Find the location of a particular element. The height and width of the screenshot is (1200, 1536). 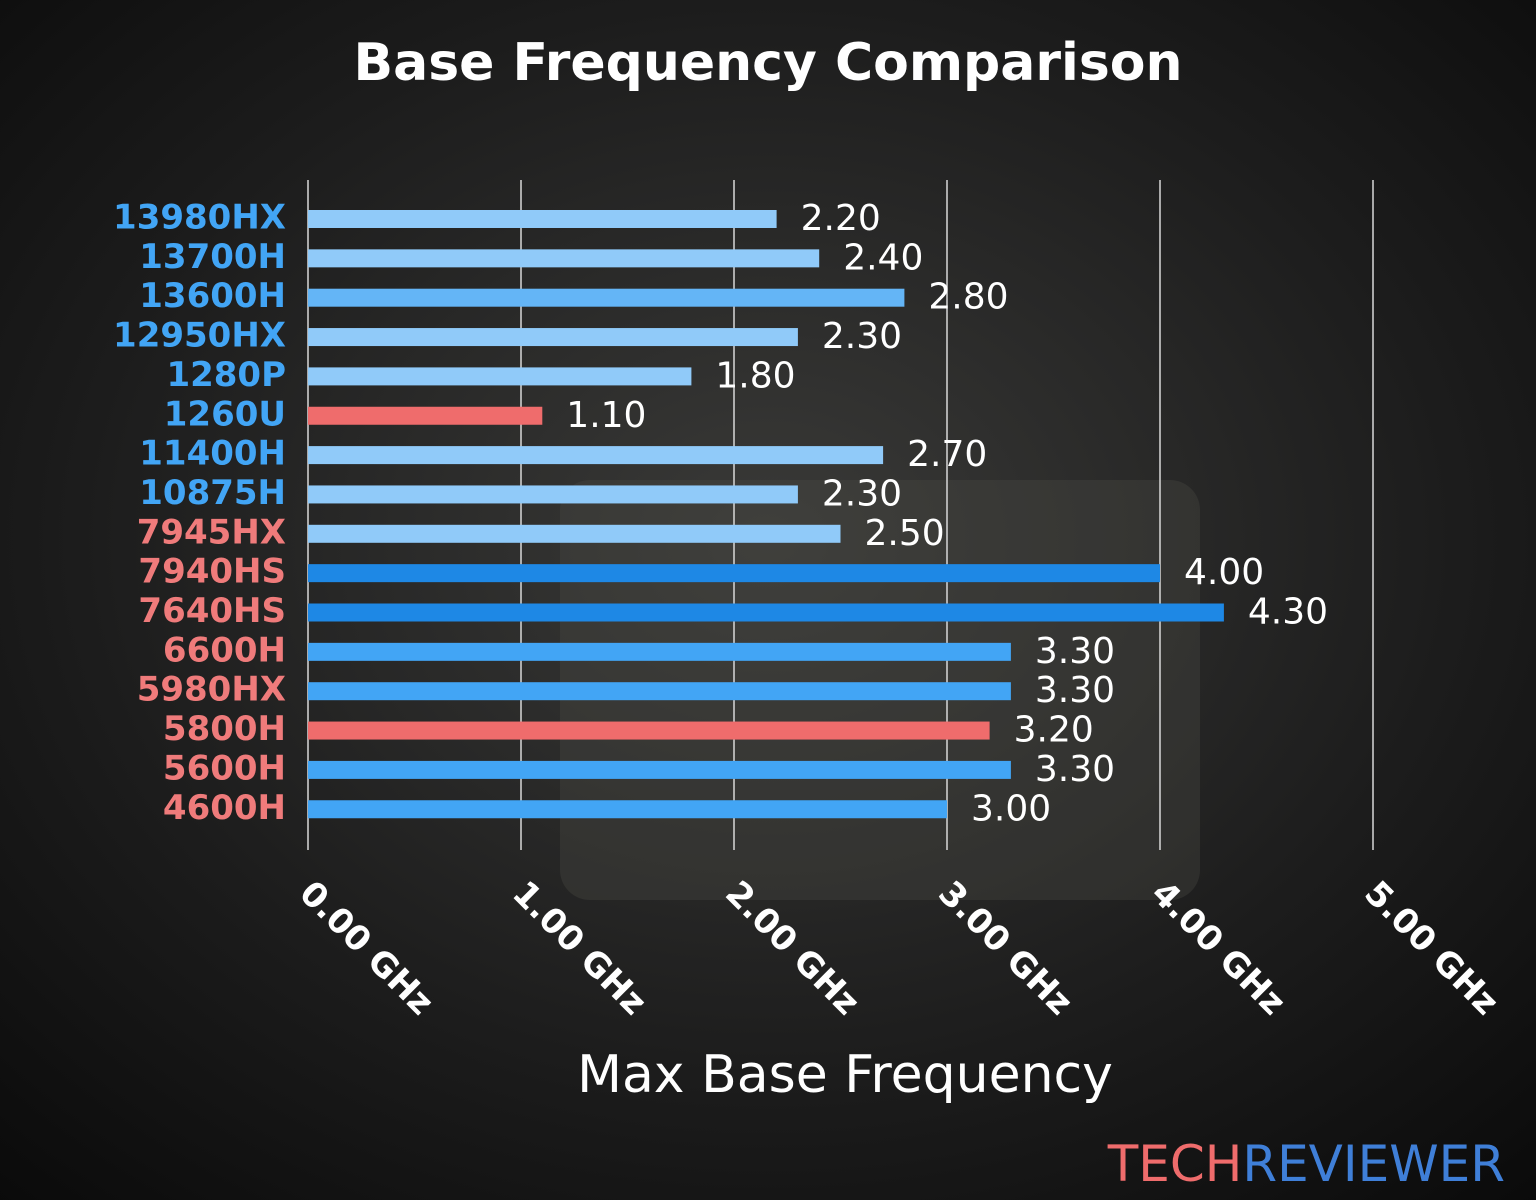

value-label: 1.80 is located at coordinates (755, 375).